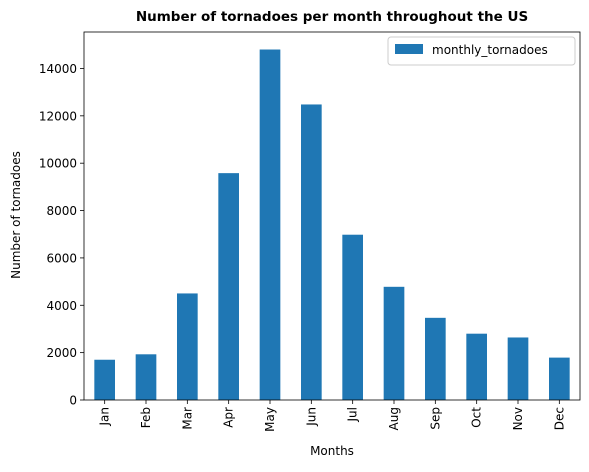 The image size is (589, 472). Describe the element at coordinates (61, 258) in the screenshot. I see `y-tick-label: 6000` at that location.